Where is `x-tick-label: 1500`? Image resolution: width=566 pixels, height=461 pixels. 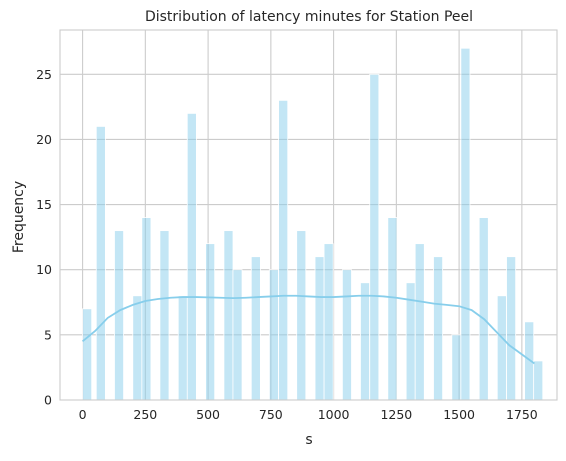 x-tick-label: 1500 is located at coordinates (459, 414).